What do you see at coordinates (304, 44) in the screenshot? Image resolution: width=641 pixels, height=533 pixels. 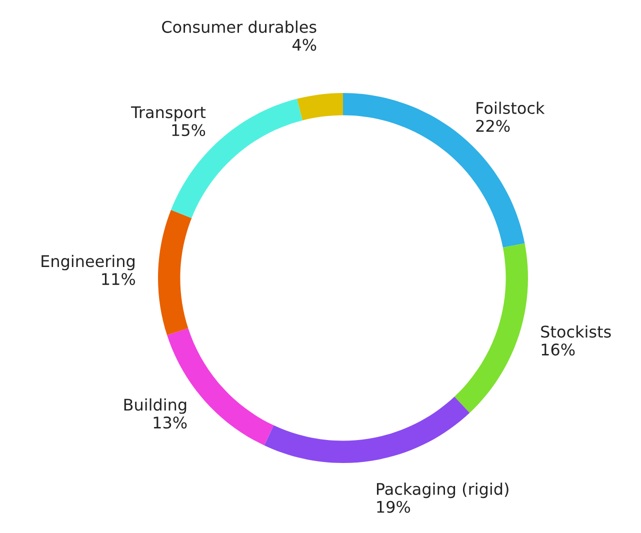 I see `data-label: 4%` at bounding box center [304, 44].